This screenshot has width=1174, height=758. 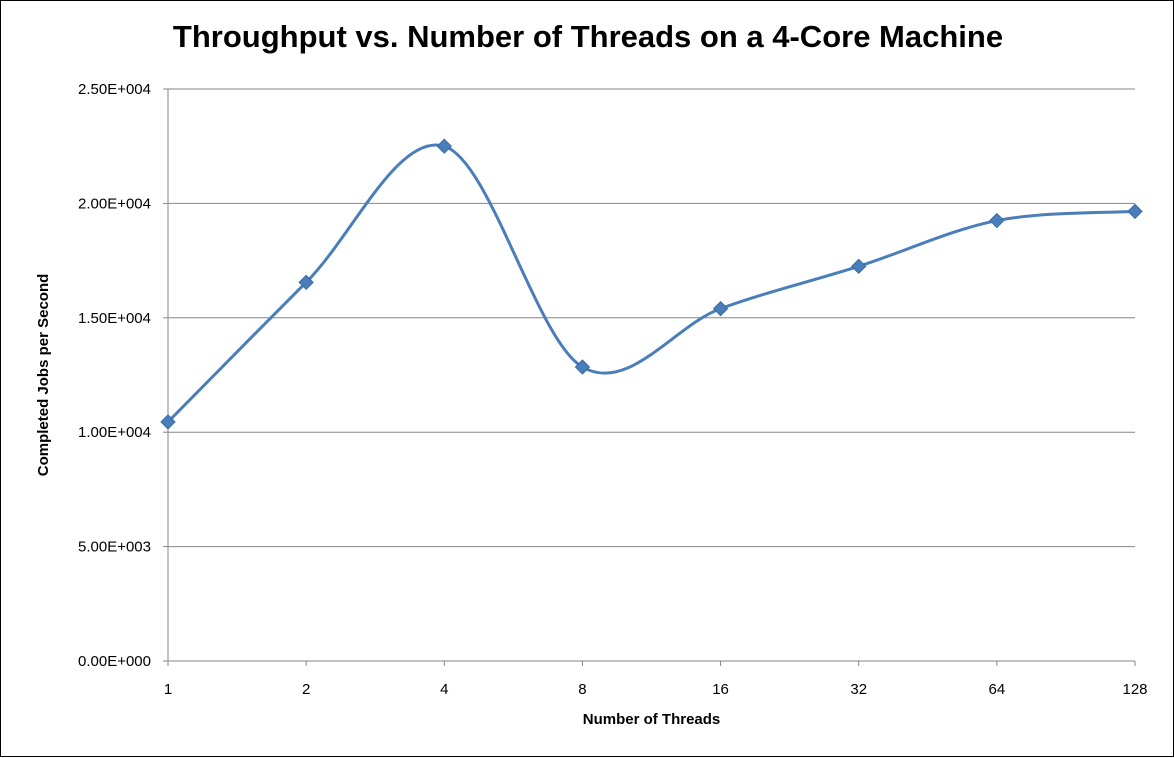 I want to click on y-axis-title: Completed Jobs per Second, so click(x=43, y=375).